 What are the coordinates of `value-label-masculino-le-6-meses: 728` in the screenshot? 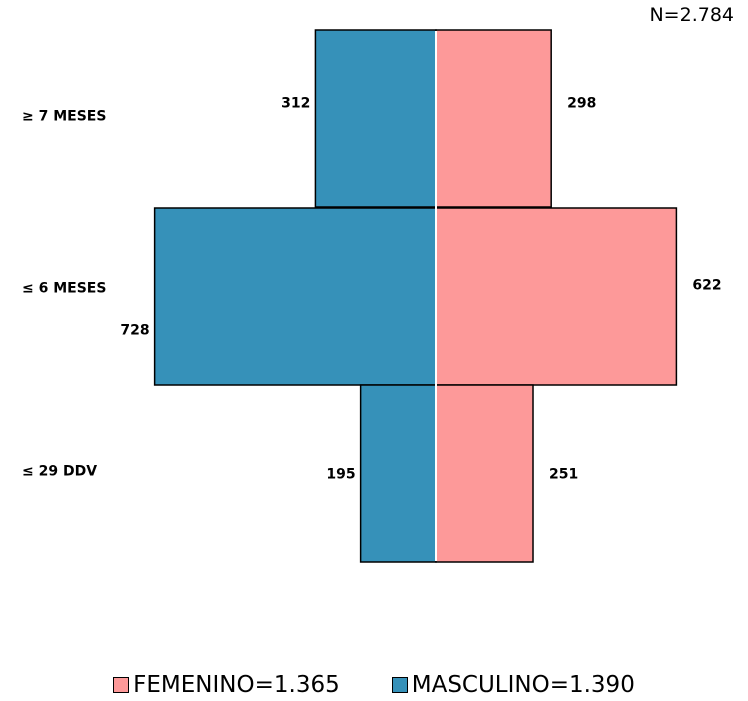 It's located at (134, 331).